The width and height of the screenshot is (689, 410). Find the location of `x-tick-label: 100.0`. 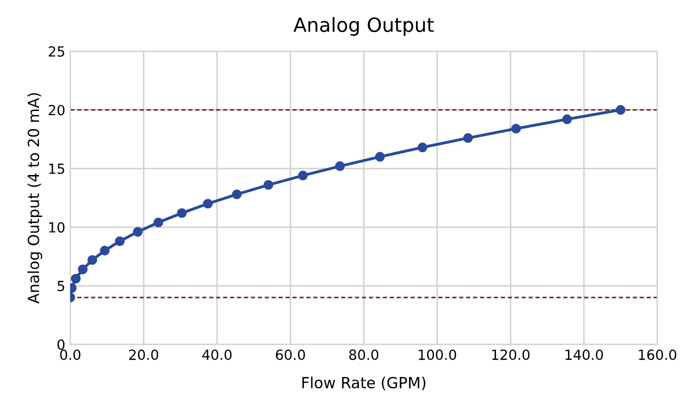

x-tick-label: 100.0 is located at coordinates (437, 355).